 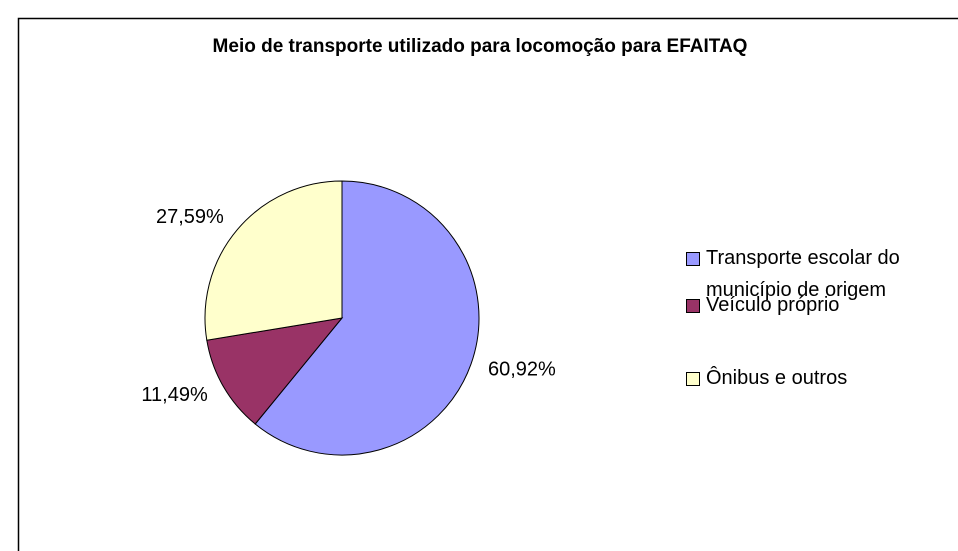 I want to click on data-label: 27,59%, so click(x=190, y=217).